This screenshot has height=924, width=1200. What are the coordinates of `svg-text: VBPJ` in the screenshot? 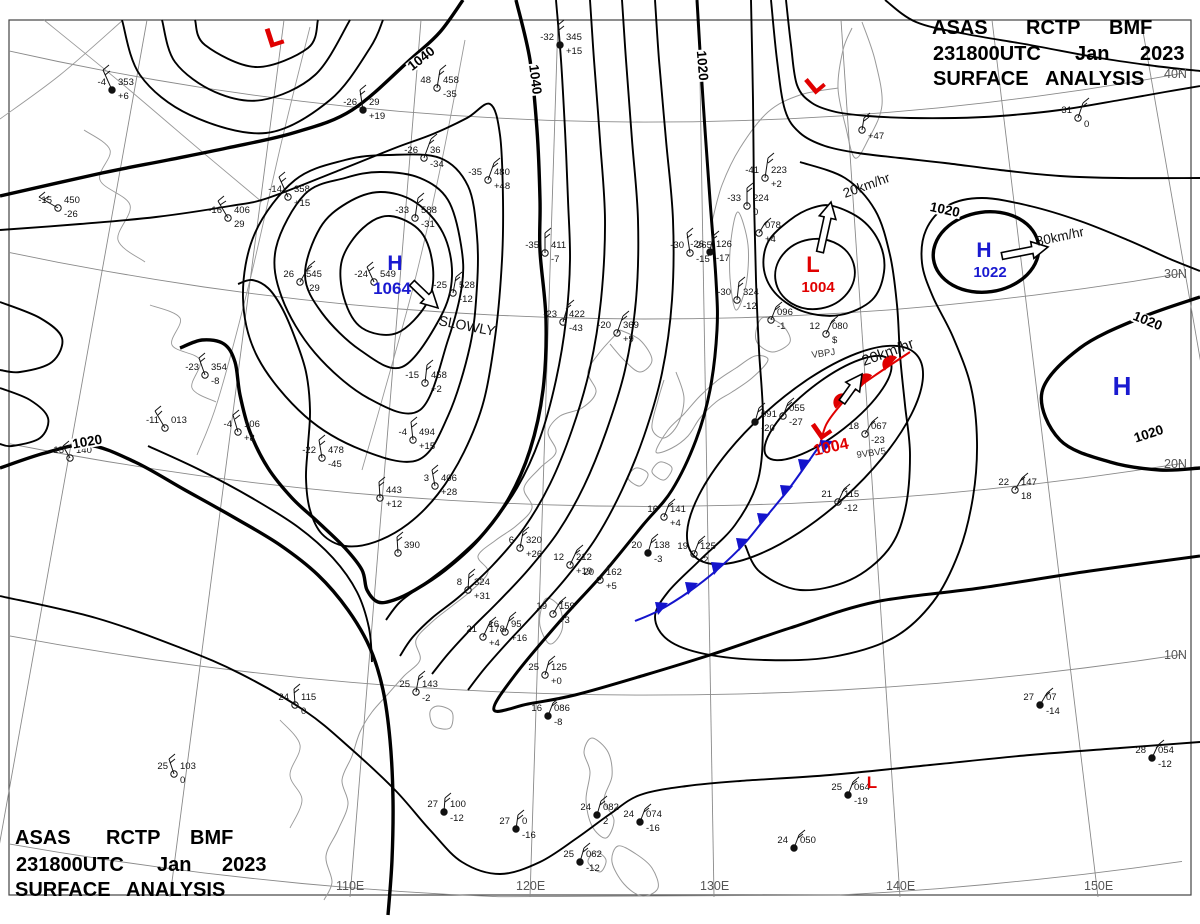 It's located at (823, 354).